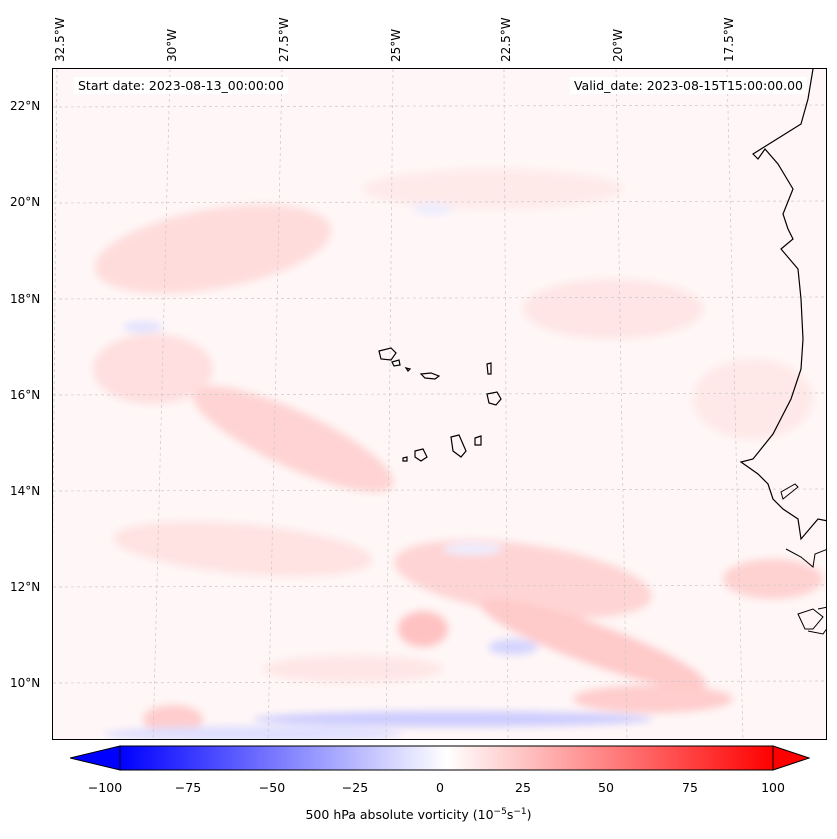 The height and width of the screenshot is (839, 837). What do you see at coordinates (387, 354) in the screenshot?
I see `island-santo-antao` at bounding box center [387, 354].